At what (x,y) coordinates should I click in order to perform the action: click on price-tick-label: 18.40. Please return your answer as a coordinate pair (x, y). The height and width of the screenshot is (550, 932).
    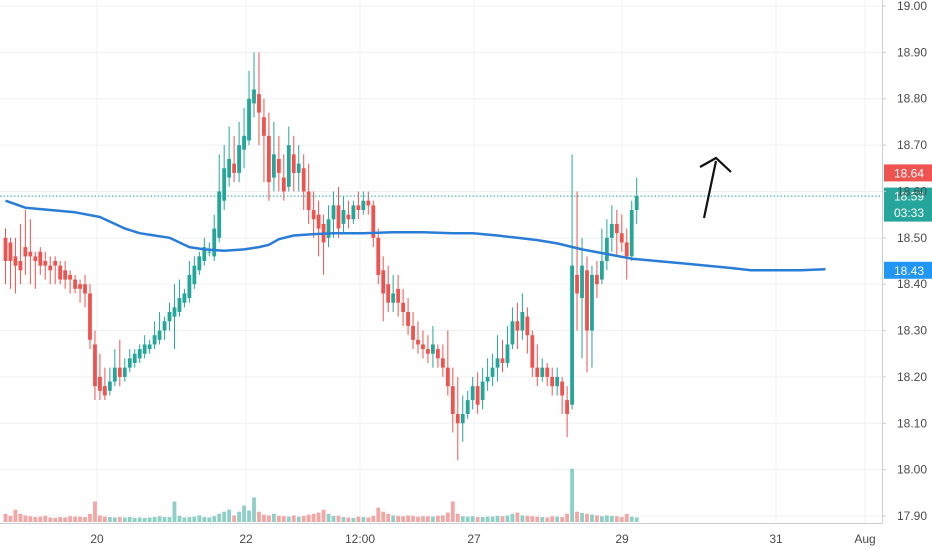
    Looking at the image, I should click on (912, 284).